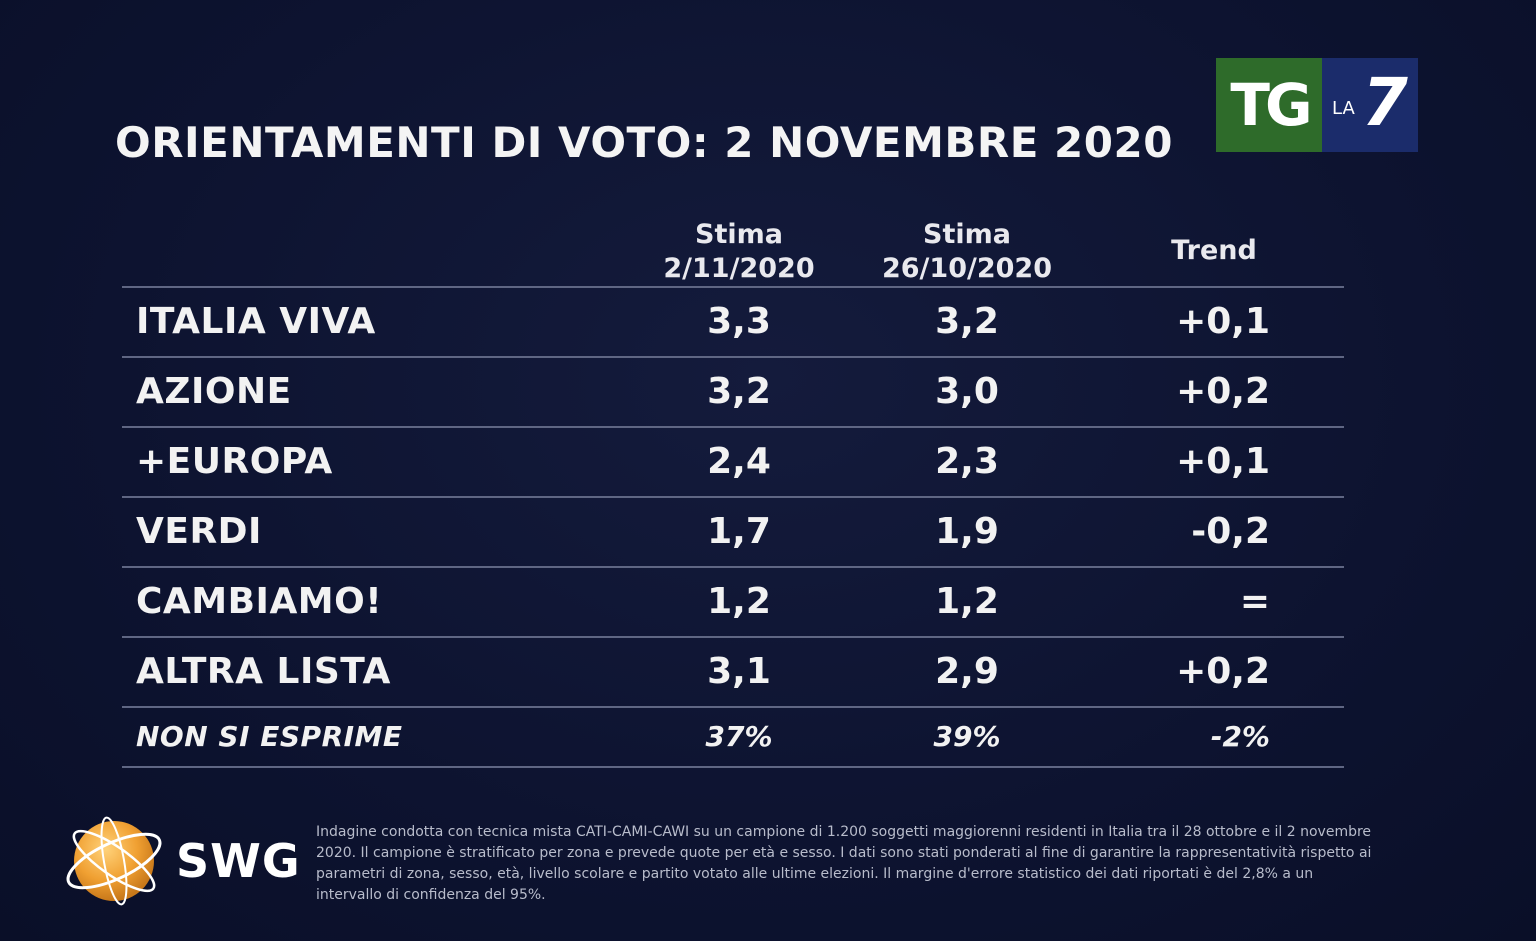  Describe the element at coordinates (1214, 250) in the screenshot. I see `column-header-trend: Trend` at that location.